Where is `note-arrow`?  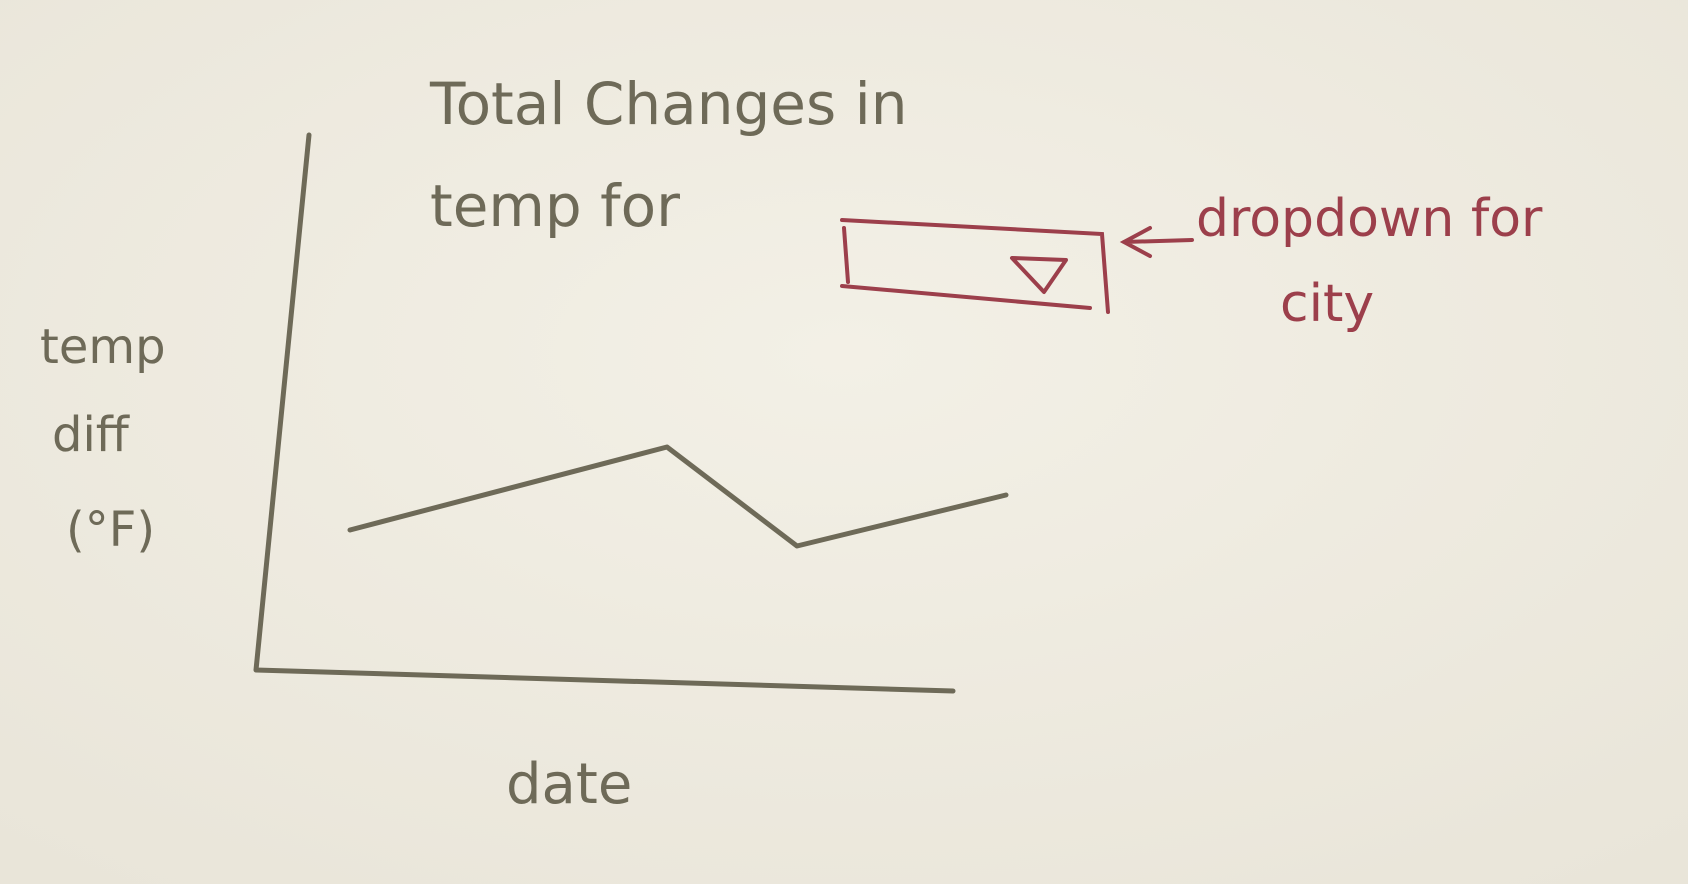 note-arrow is located at coordinates (1156, 242).